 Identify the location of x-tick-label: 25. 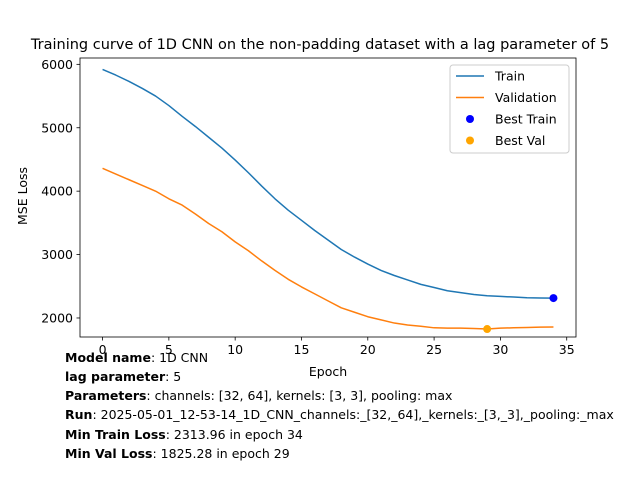
(434, 349).